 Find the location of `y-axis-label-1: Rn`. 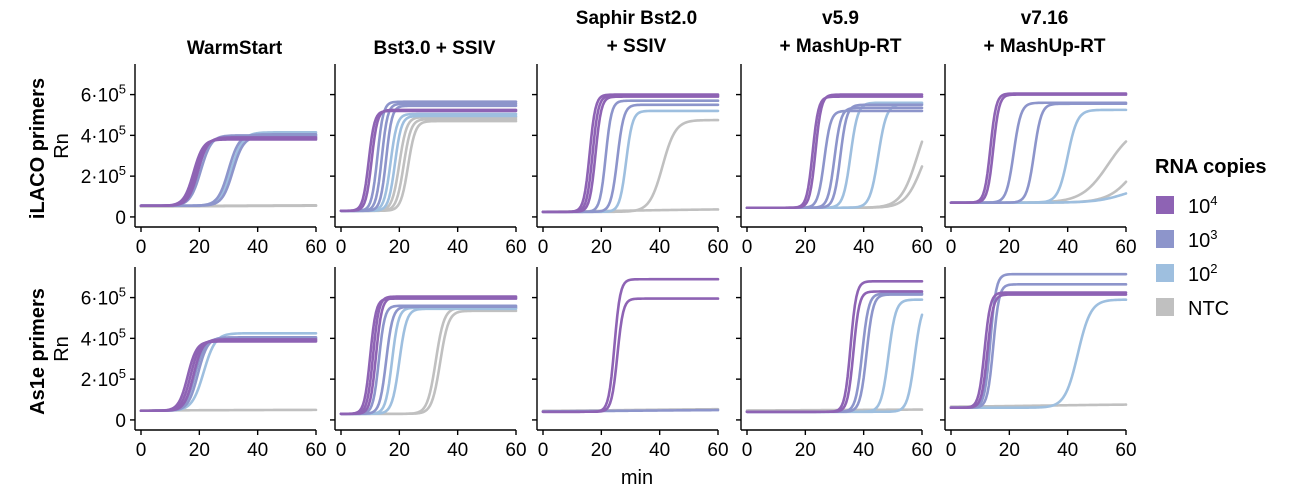

y-axis-label-1: Rn is located at coordinates (62, 349).